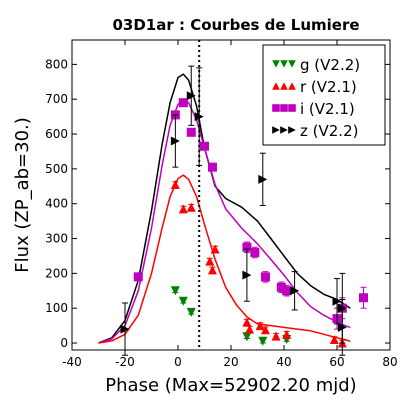 The image size is (400, 400). I want to click on chart-title: 03D1ar : Courbes de Lumiere, so click(235, 25).